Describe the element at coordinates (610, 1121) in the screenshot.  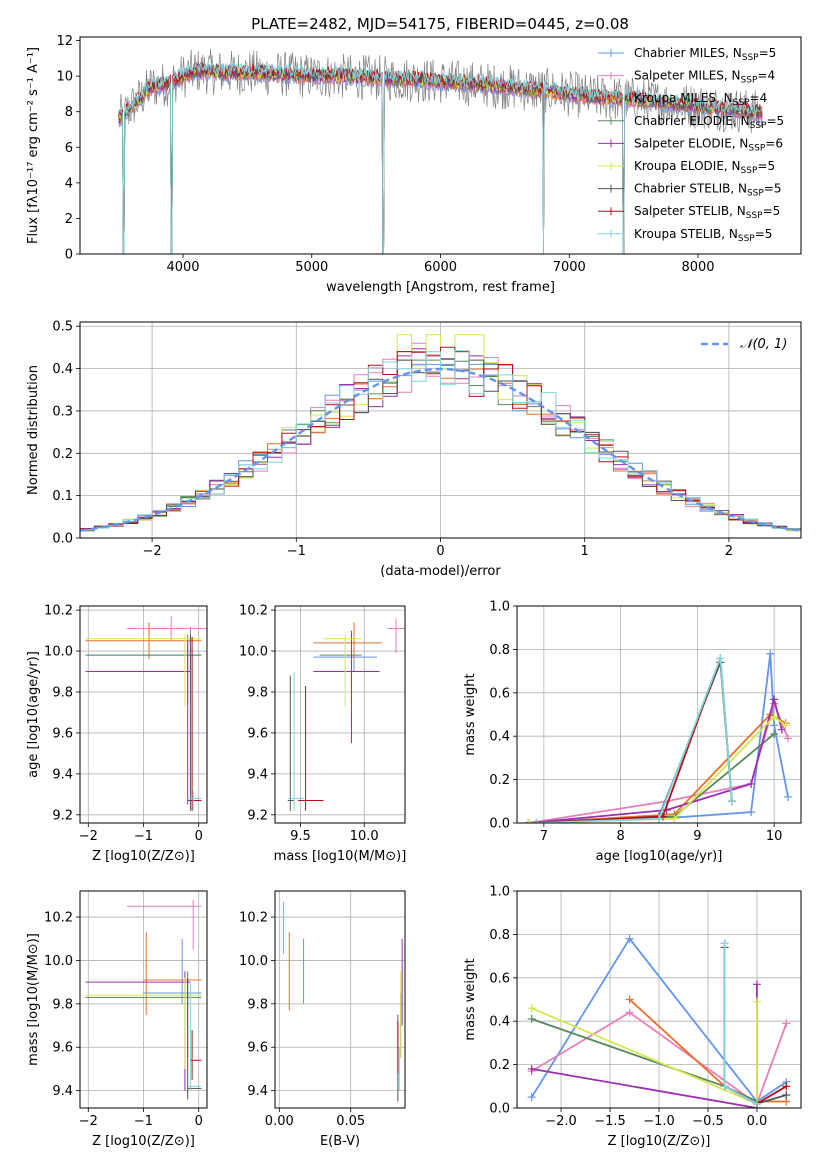
I see `x-tick-label: −1.5` at that location.